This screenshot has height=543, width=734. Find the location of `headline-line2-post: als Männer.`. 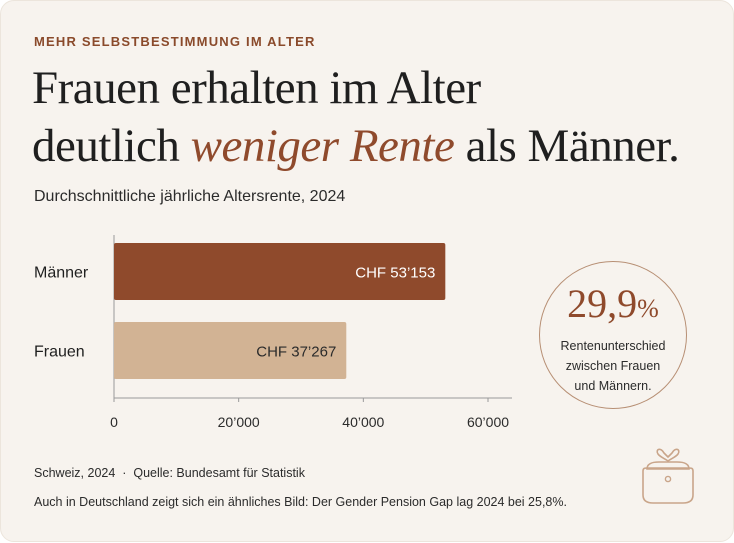

headline-line2-post: als Männer. is located at coordinates (567, 146).